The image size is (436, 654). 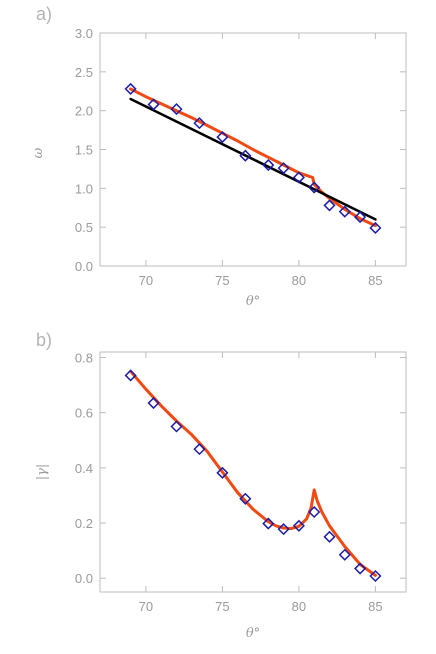 I want to click on linear-fit-line, so click(x=253, y=159).